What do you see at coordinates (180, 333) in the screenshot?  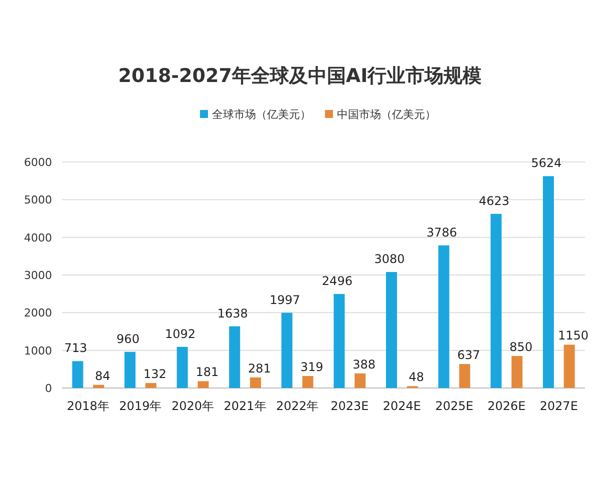 I see `data-label: 1092` at bounding box center [180, 333].